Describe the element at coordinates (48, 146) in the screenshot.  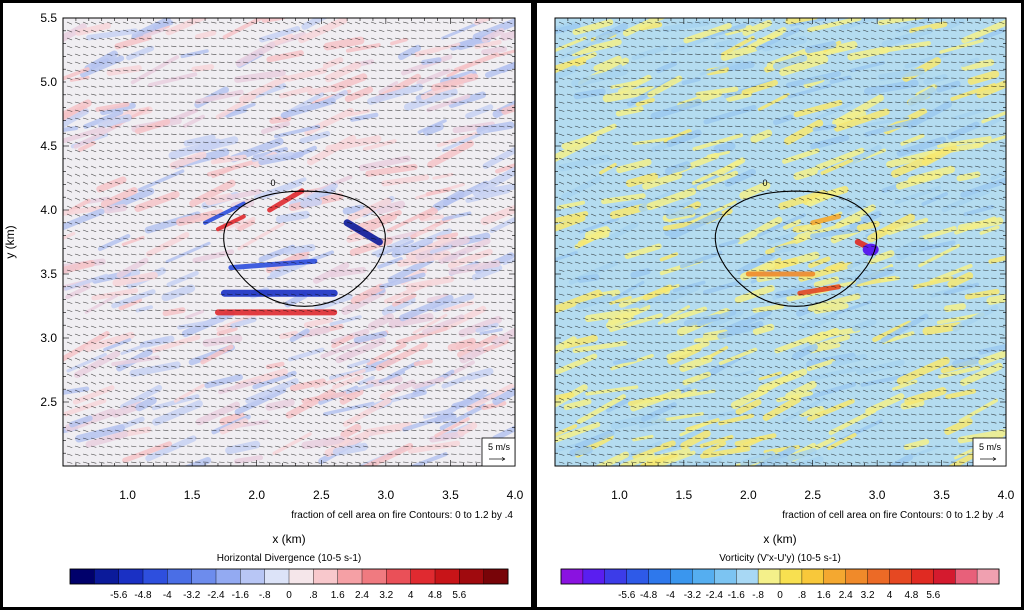
I see `y-tick-label: 4.5` at that location.